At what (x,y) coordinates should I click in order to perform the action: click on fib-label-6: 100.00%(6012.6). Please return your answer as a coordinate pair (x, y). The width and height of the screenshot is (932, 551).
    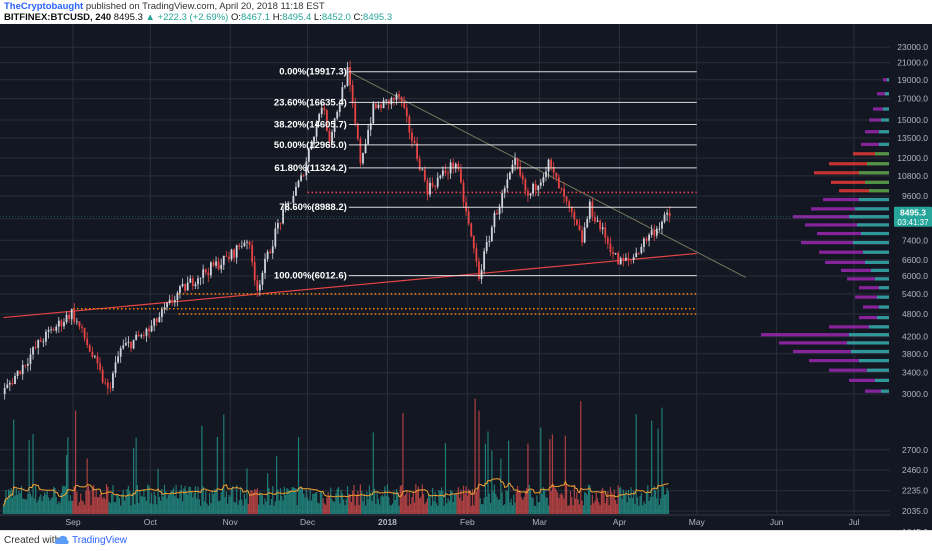
    Looking at the image, I should click on (310, 276).